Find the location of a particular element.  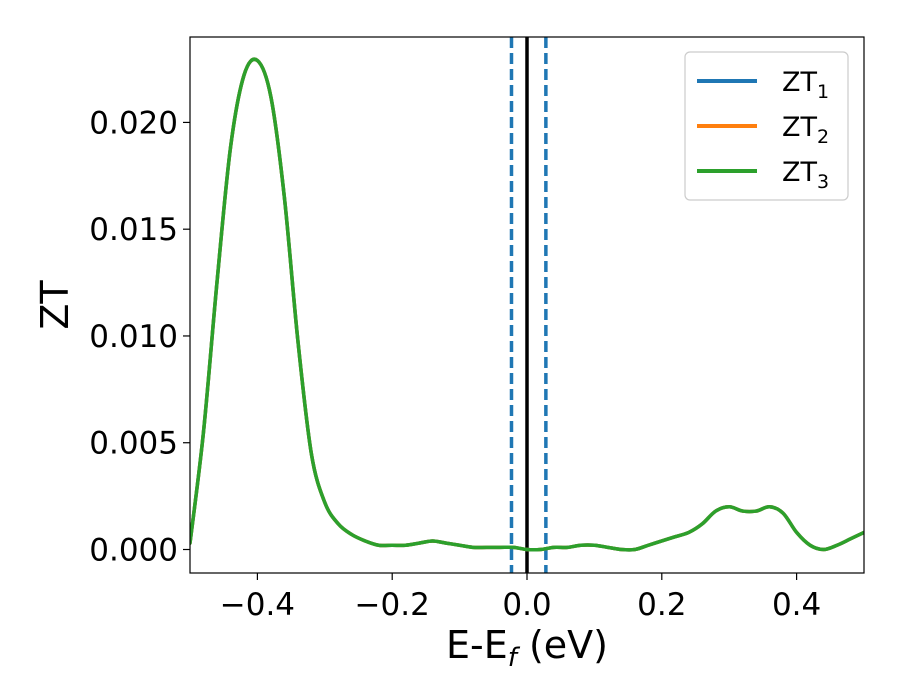

y-tick-label: 0.020 is located at coordinates (133, 123).